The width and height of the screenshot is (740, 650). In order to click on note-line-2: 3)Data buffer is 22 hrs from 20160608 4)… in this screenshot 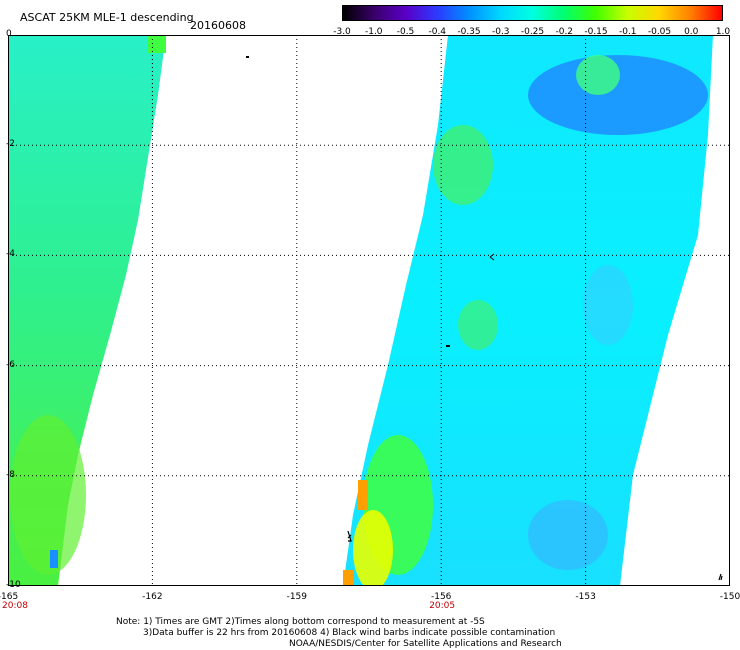, I will do `click(349, 633)`.